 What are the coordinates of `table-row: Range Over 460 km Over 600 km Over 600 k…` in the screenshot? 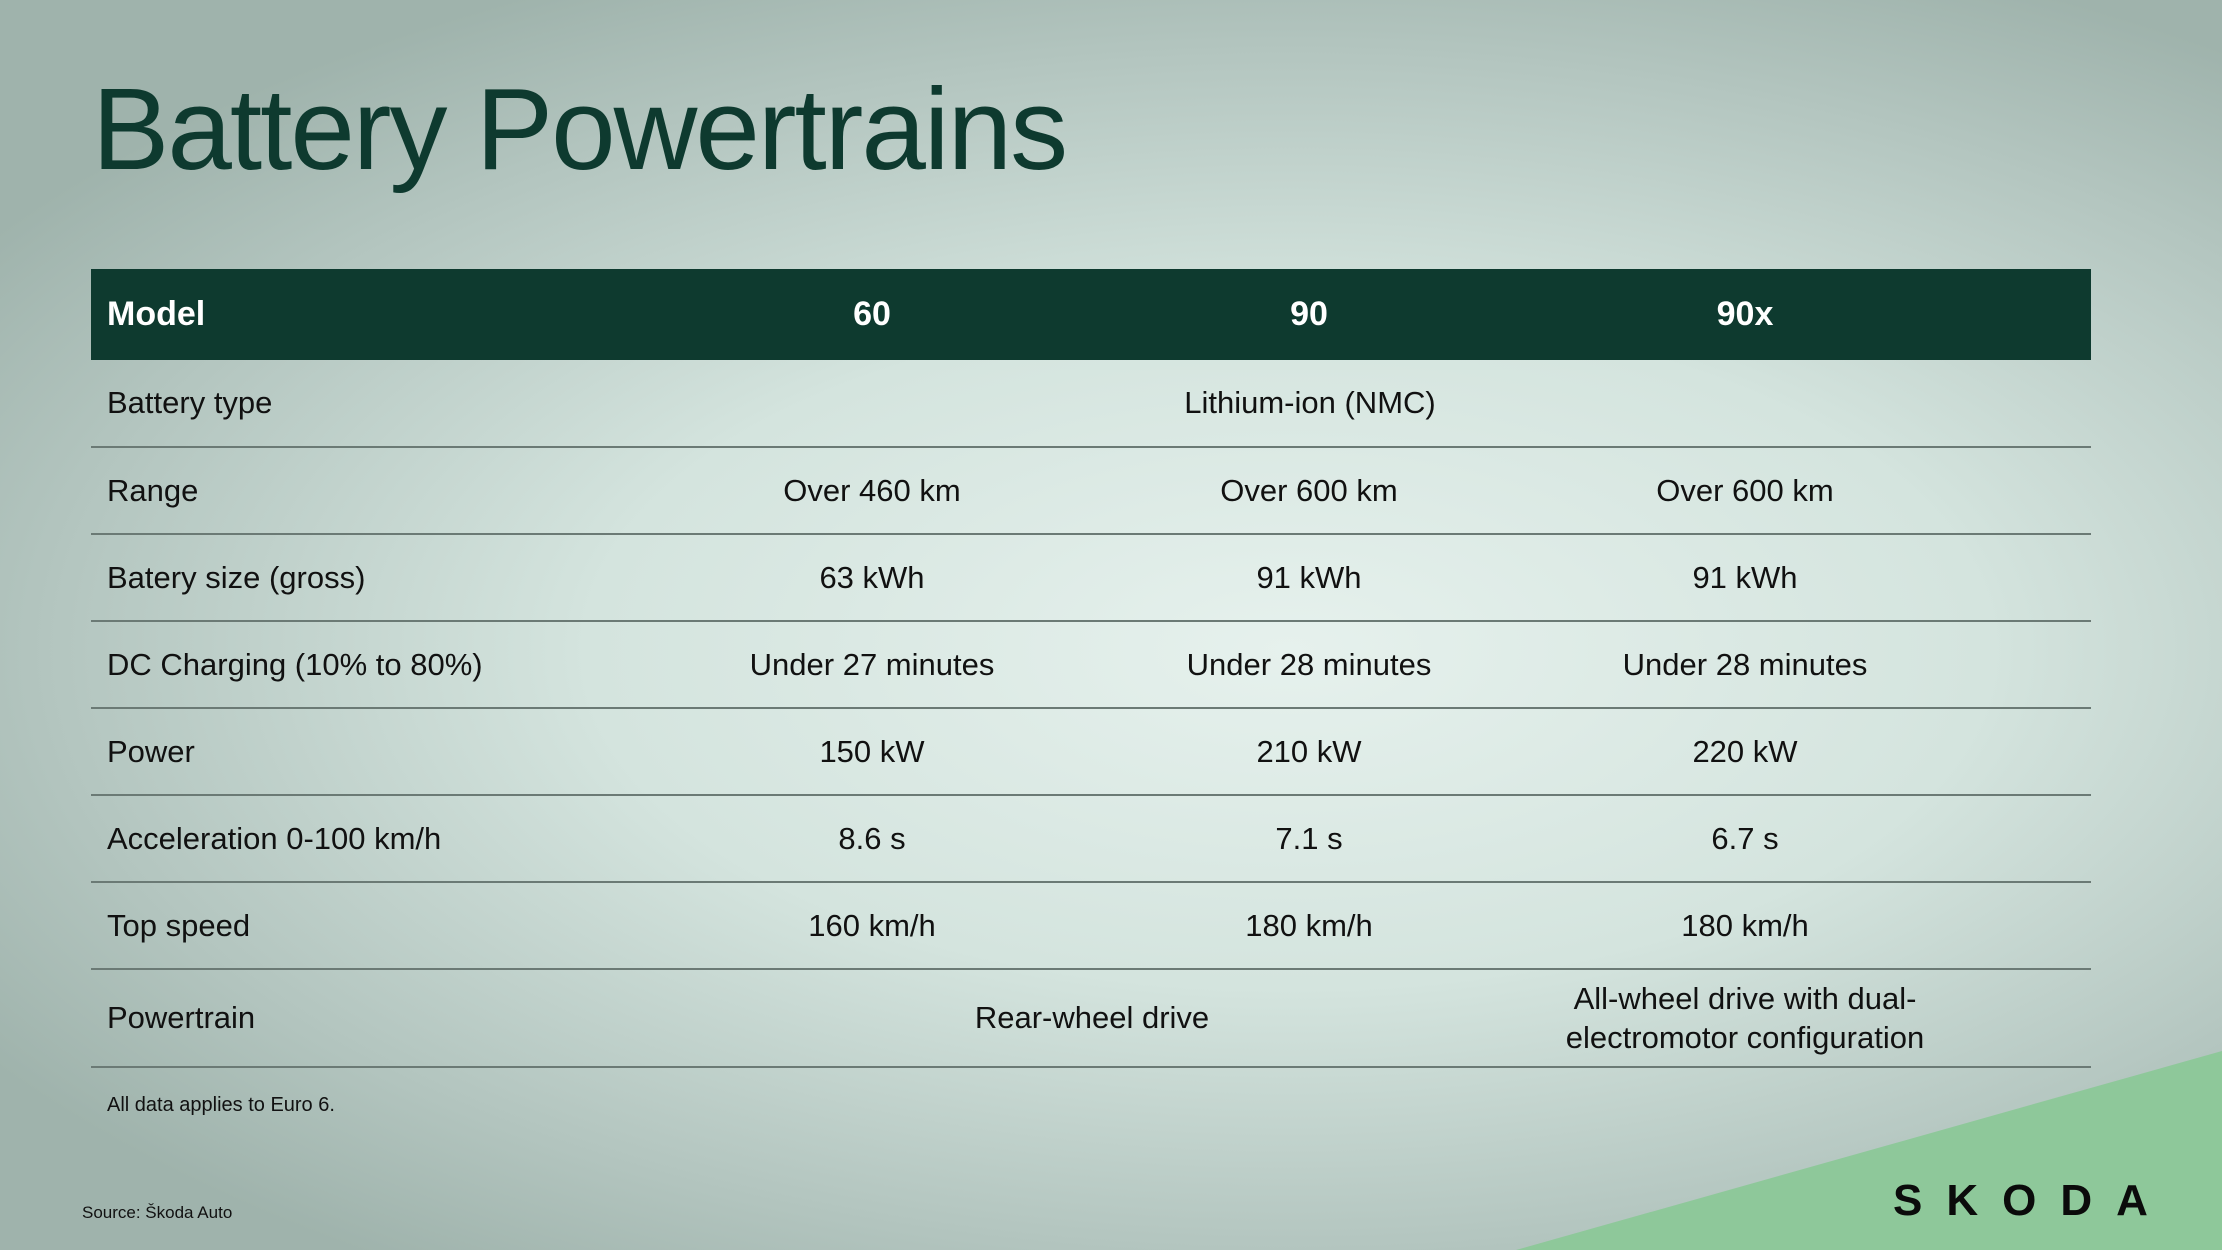 It's located at (1091, 491).